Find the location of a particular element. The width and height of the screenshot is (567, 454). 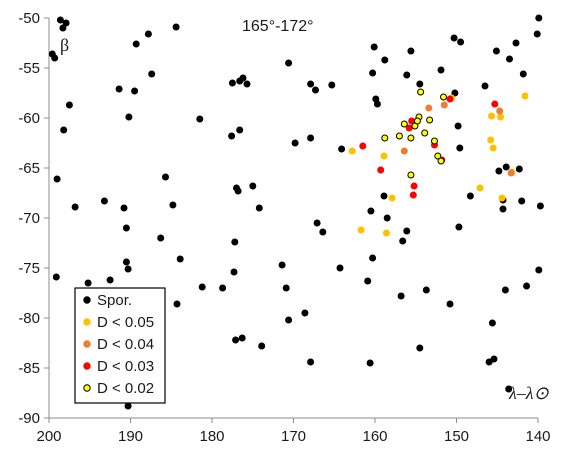

y-axis-ticks: -50 -55 -60 -65 -70 -75 -80 -85 -90 is located at coordinates (33, 218).